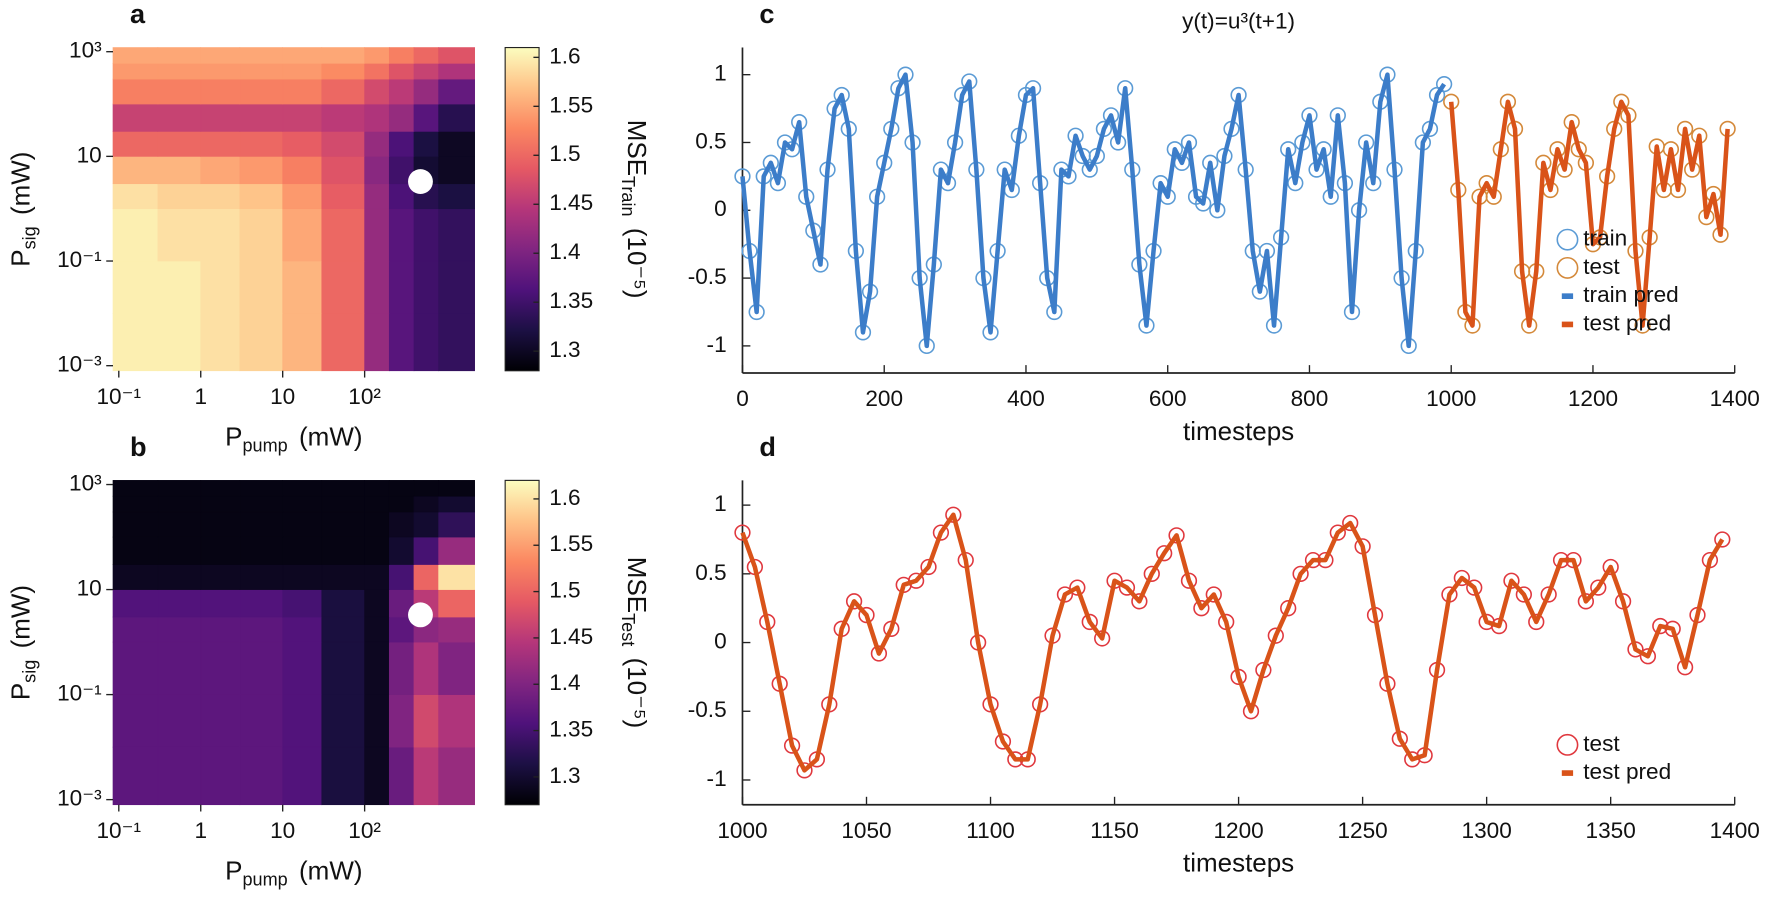 The image size is (1772, 902). What do you see at coordinates (1238, 830) in the screenshot?
I see `x-tick-label: 1200` at bounding box center [1238, 830].